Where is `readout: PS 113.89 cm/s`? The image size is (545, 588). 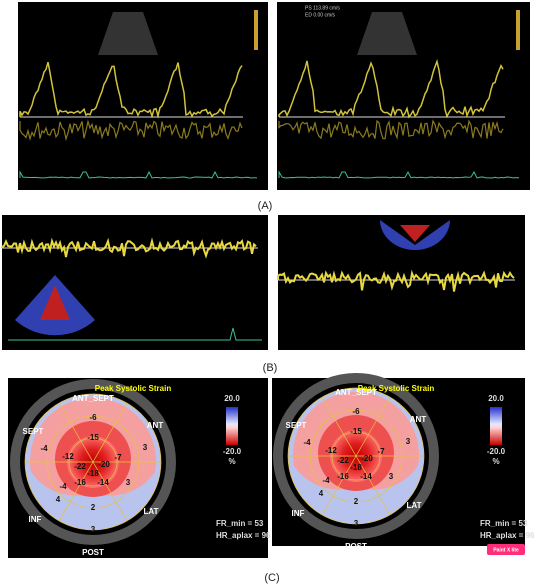 readout: PS 113.89 cm/s is located at coordinates (322, 8).